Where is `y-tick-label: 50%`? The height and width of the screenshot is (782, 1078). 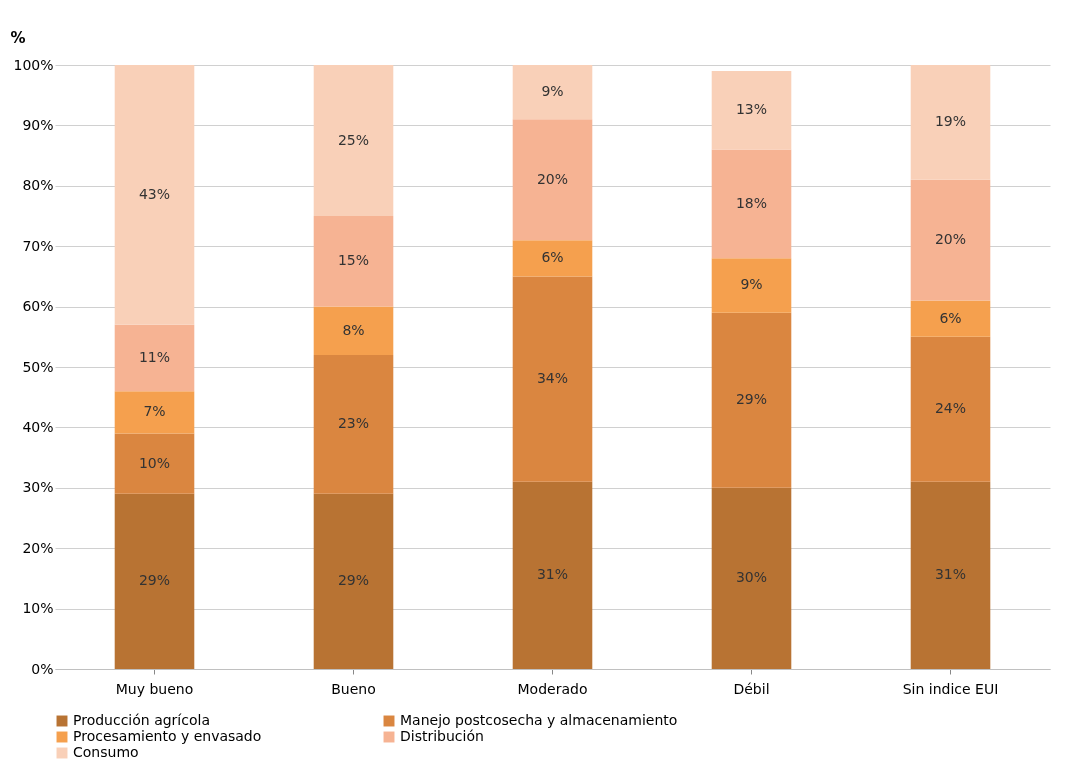 y-tick-label: 50% is located at coordinates (38, 366).